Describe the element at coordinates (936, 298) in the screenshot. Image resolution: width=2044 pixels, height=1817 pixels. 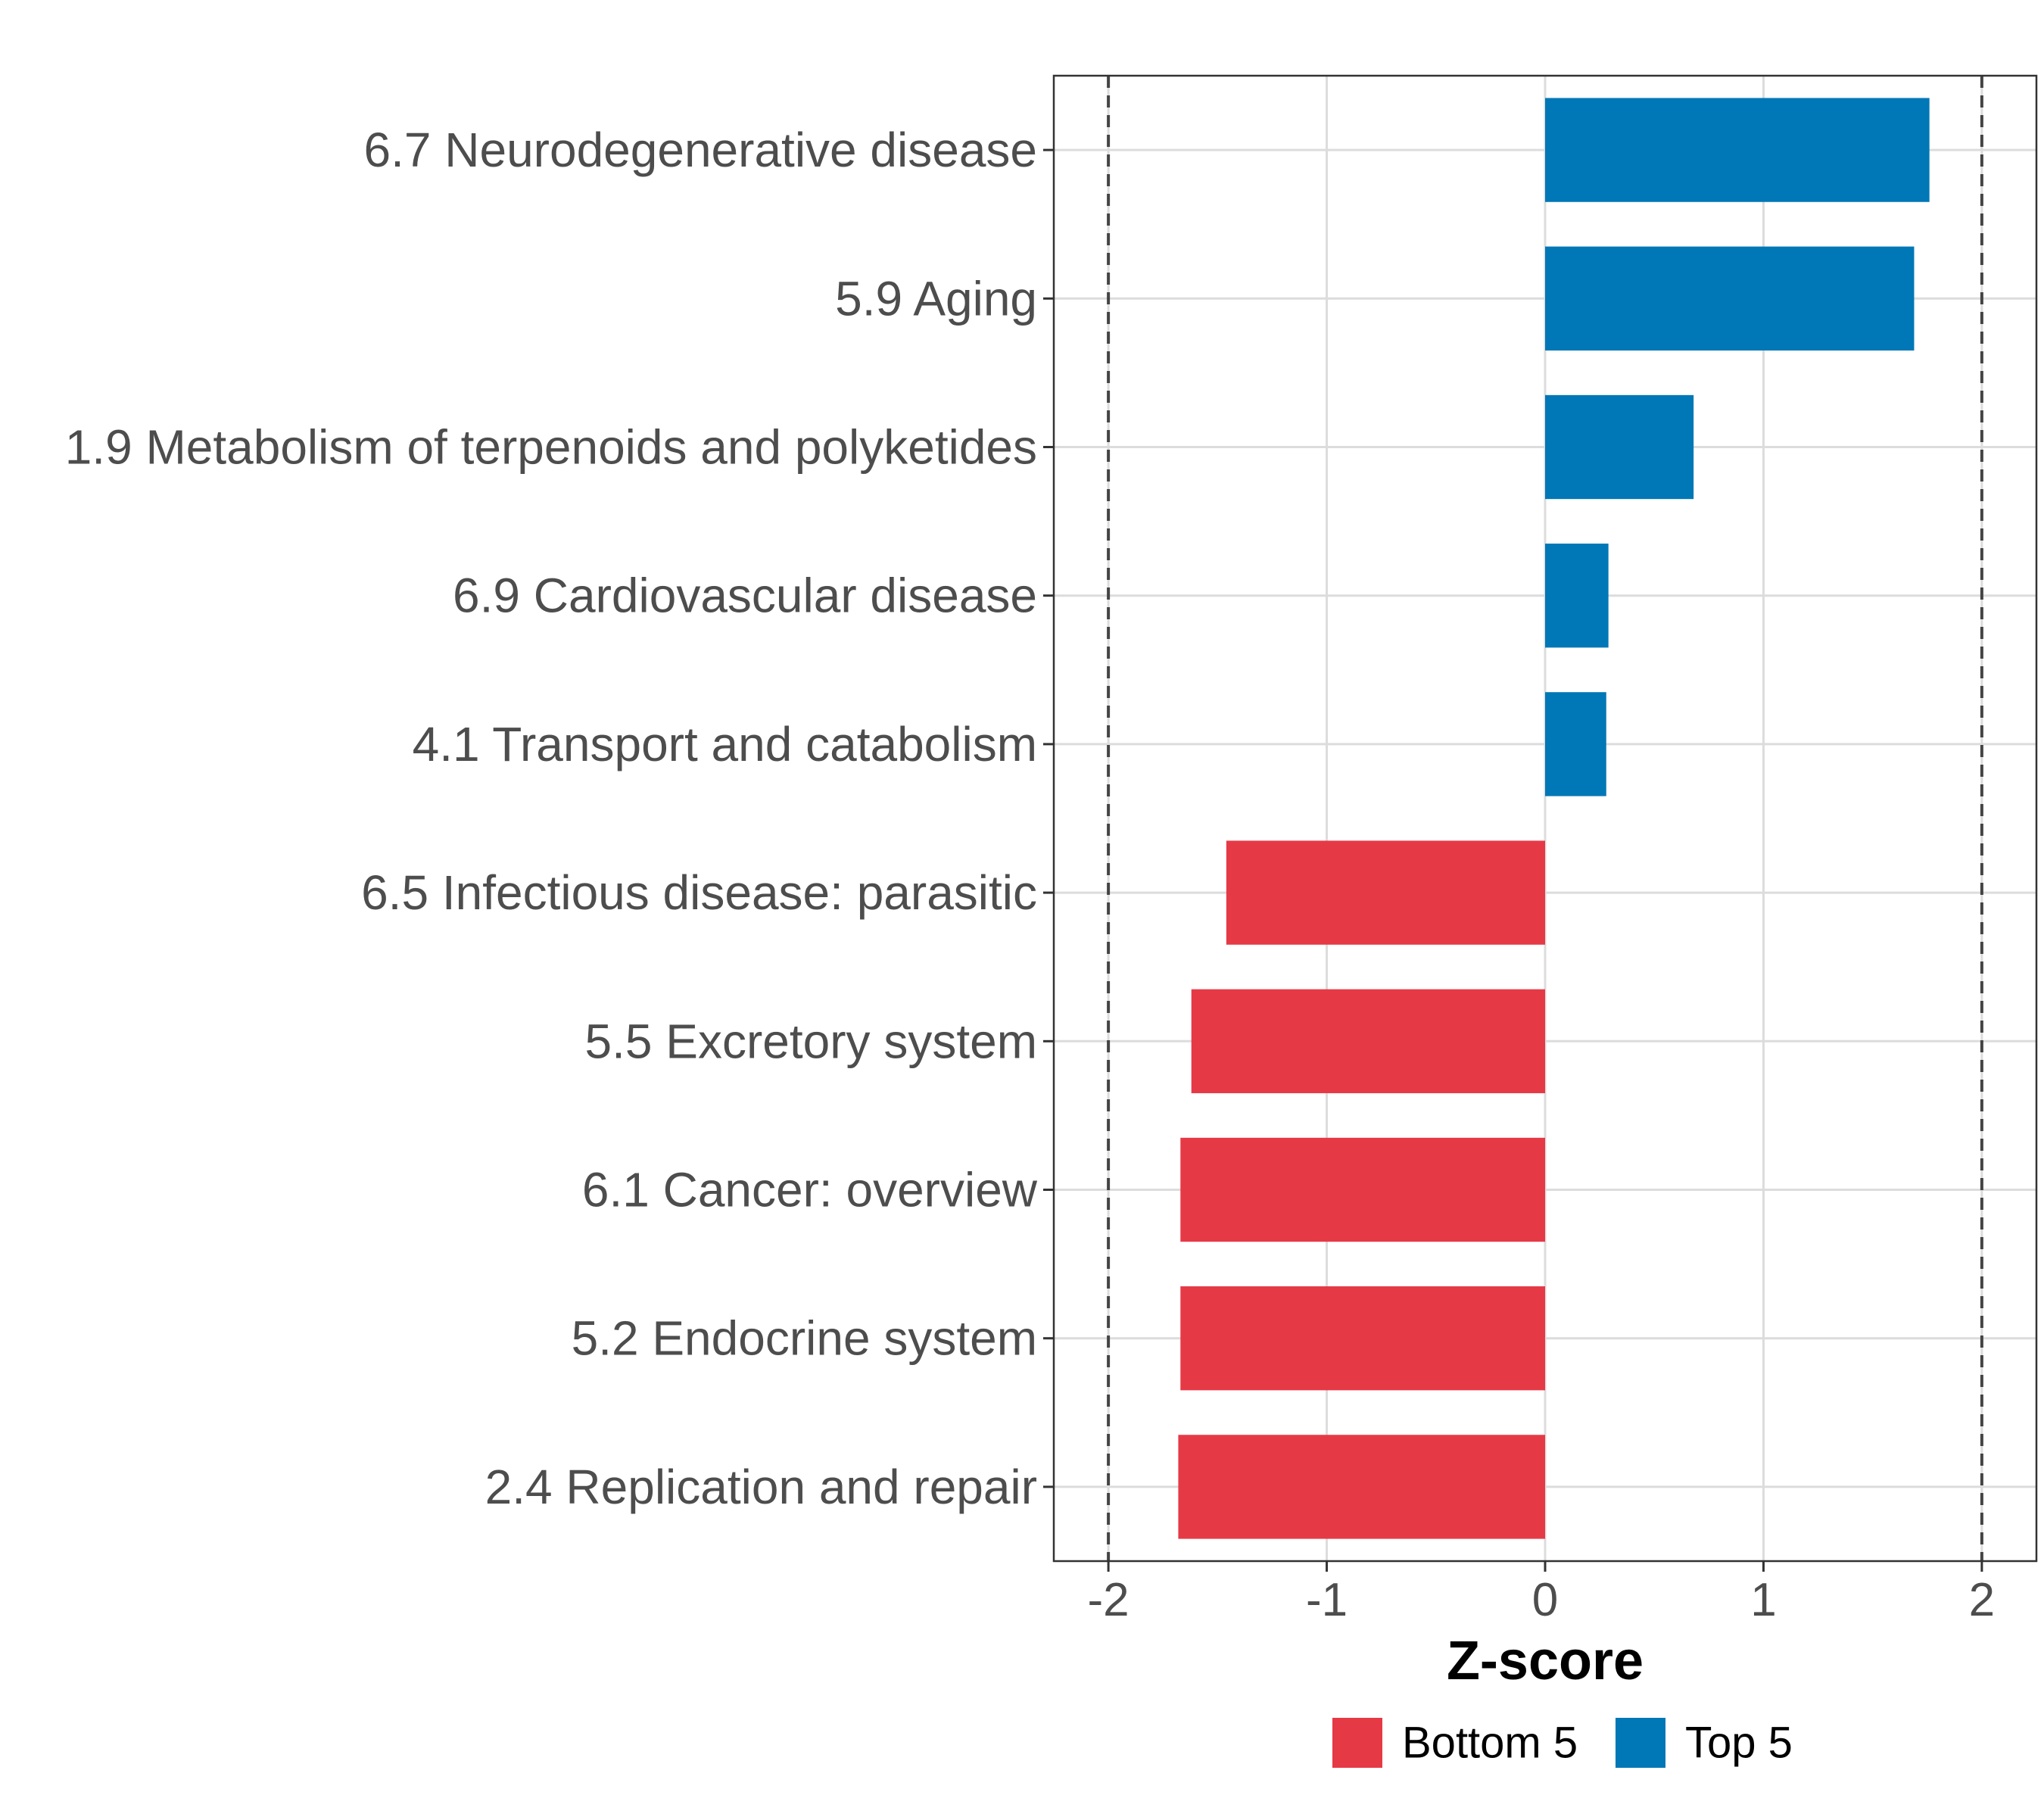
I see `category-label: 5.9 Aging` at that location.